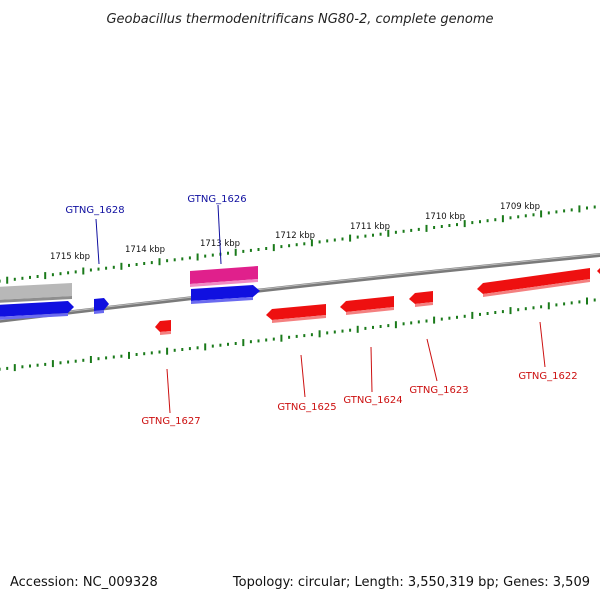  Describe the element at coordinates (372, 400) in the screenshot. I see `gene-label-gtng-1624: GTNG_1624` at that location.